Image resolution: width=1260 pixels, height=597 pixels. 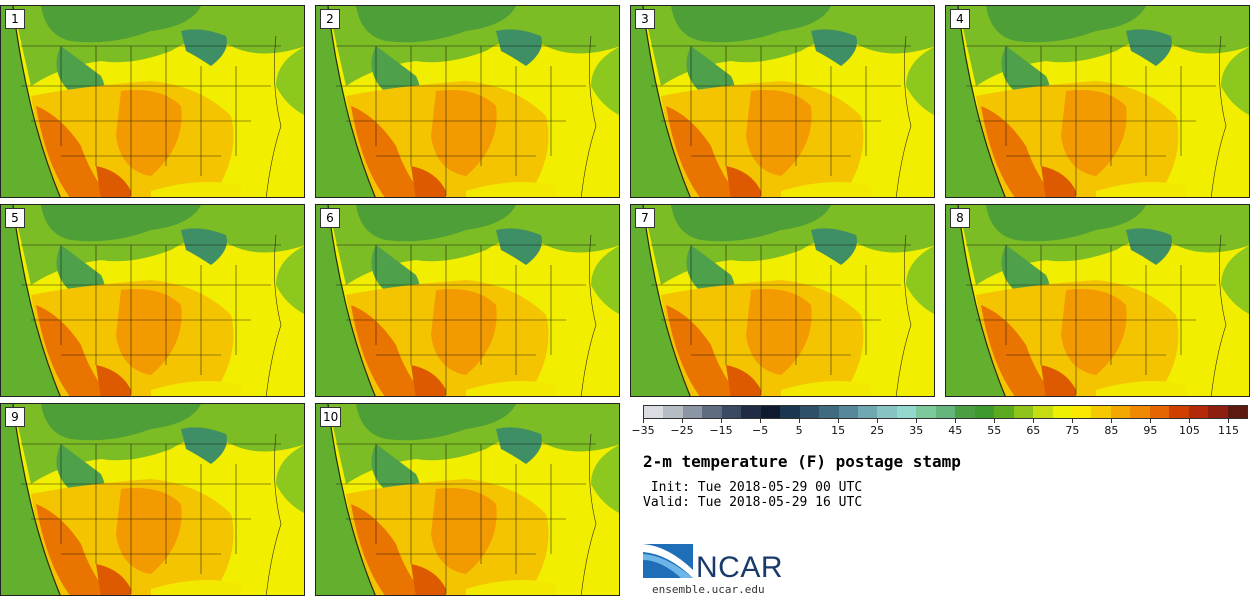 I want to click on colorbar-tick-label: 65, so click(x=1033, y=430).